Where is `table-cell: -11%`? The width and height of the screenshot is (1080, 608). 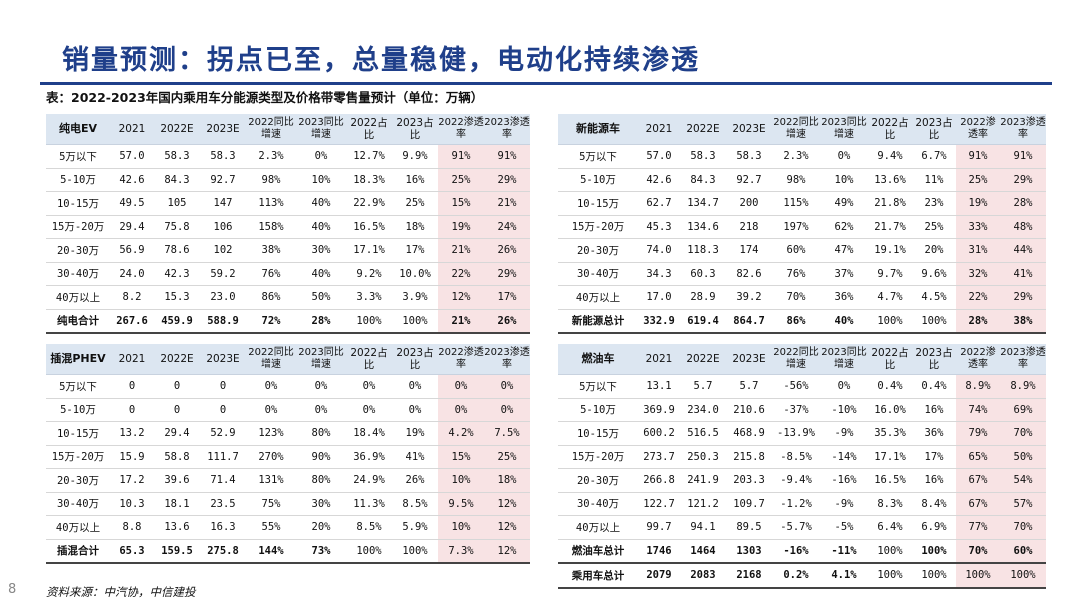
table-cell: -11% is located at coordinates (844, 551).